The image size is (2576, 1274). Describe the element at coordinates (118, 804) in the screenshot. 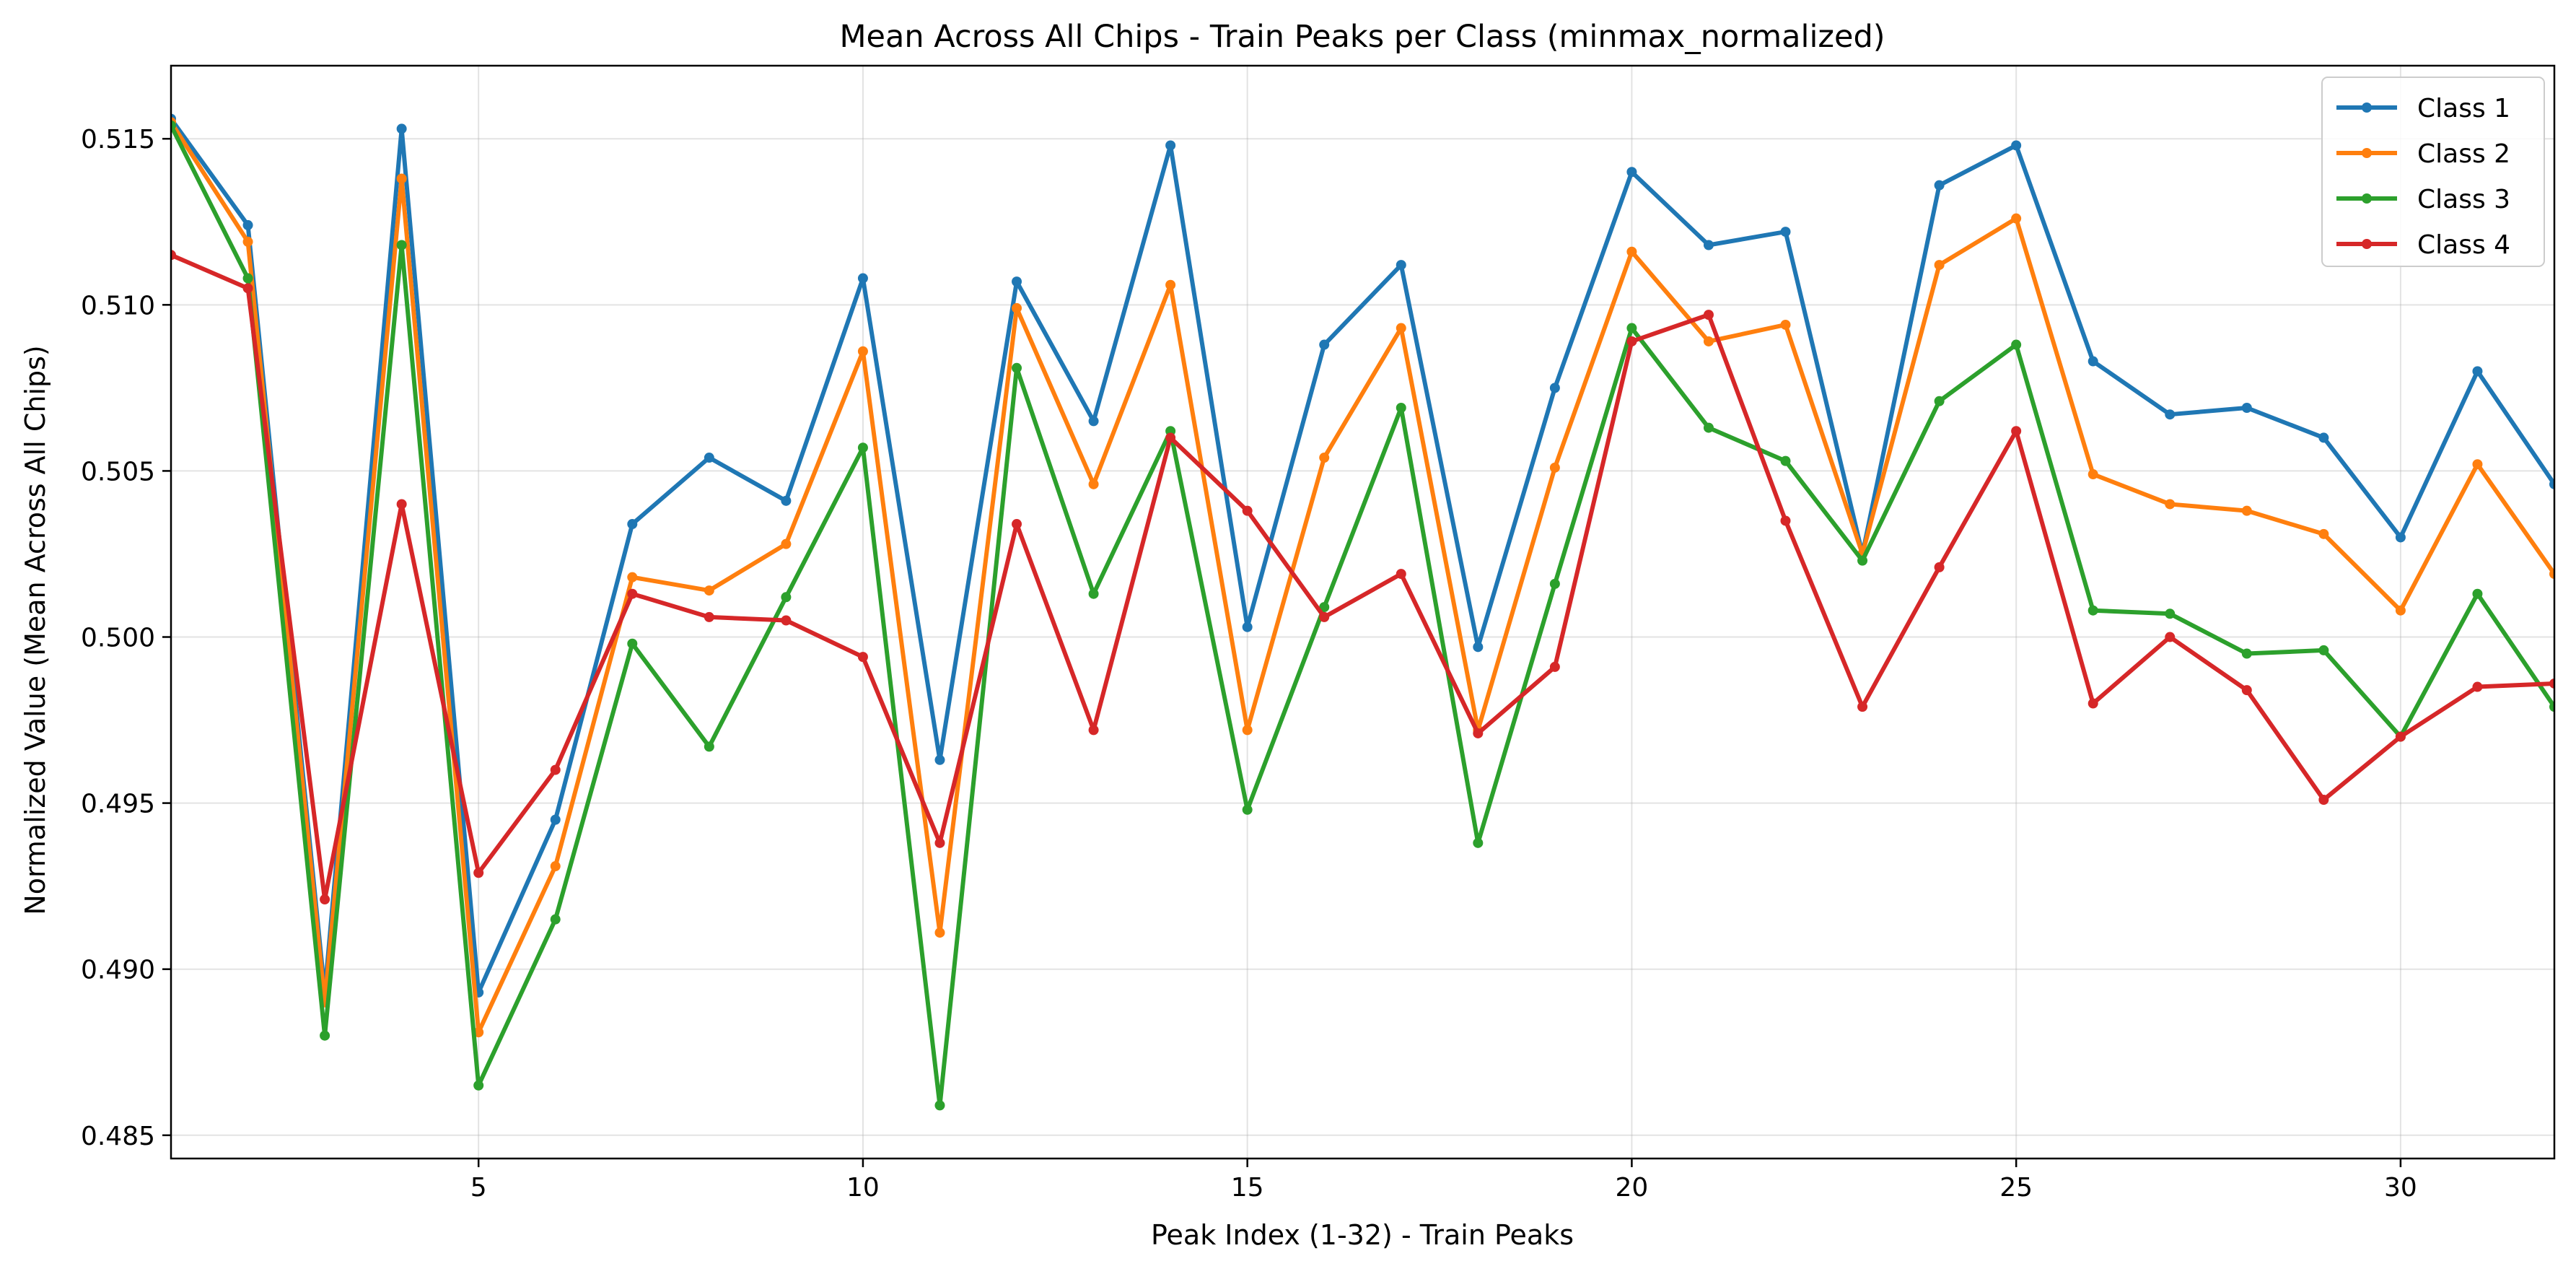

I see `y-tick-label: 0.495` at that location.